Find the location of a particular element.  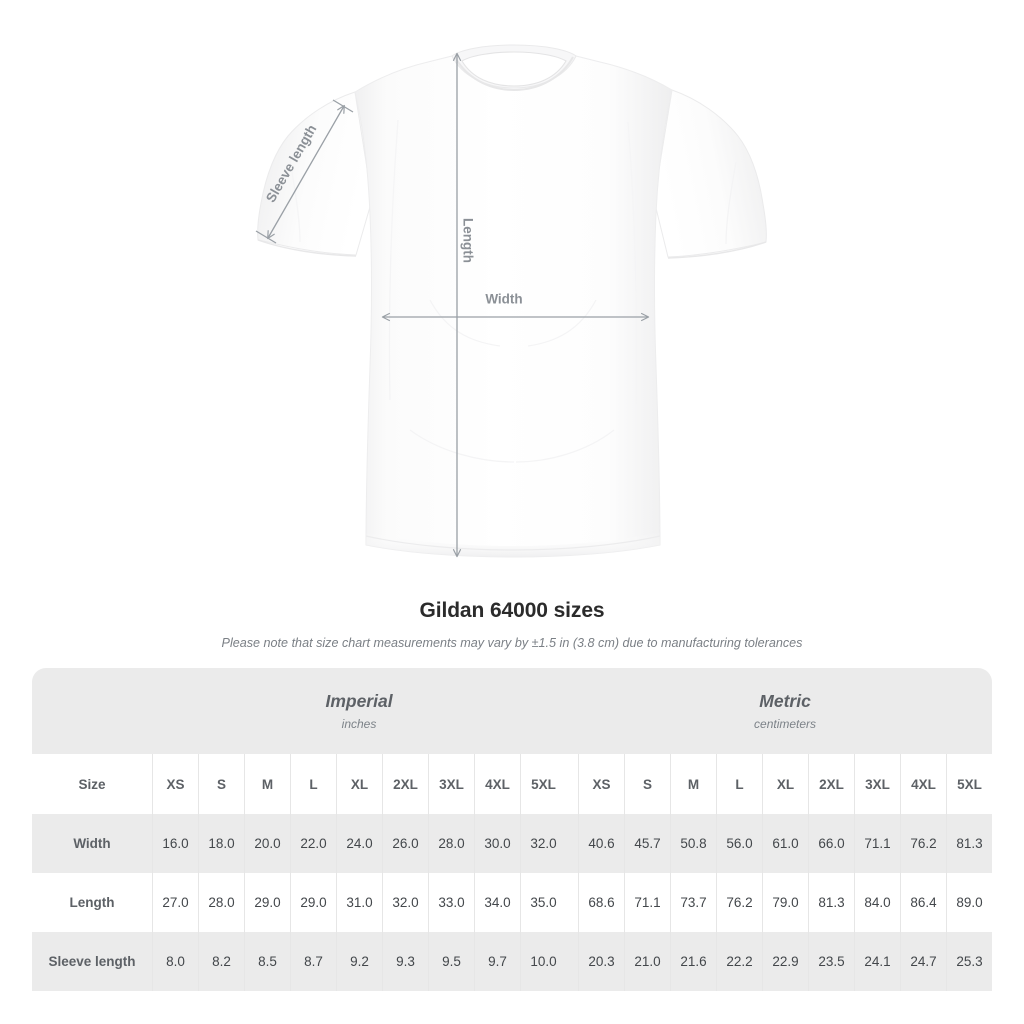

size-header-imperial-5xl: 5XL is located at coordinates (543, 784).